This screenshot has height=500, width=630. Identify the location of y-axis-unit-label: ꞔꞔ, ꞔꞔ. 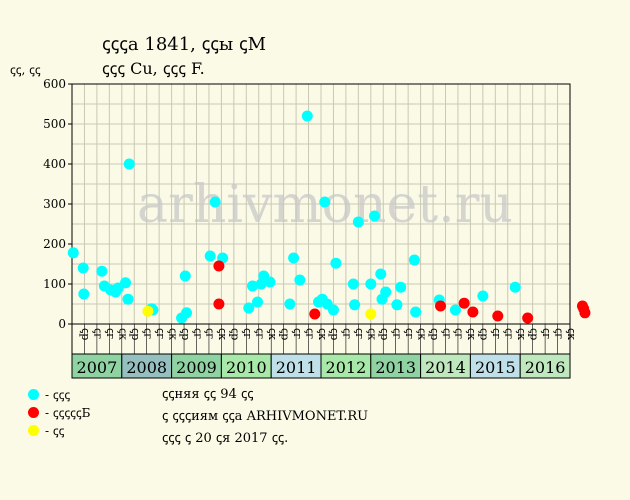
(25, 70).